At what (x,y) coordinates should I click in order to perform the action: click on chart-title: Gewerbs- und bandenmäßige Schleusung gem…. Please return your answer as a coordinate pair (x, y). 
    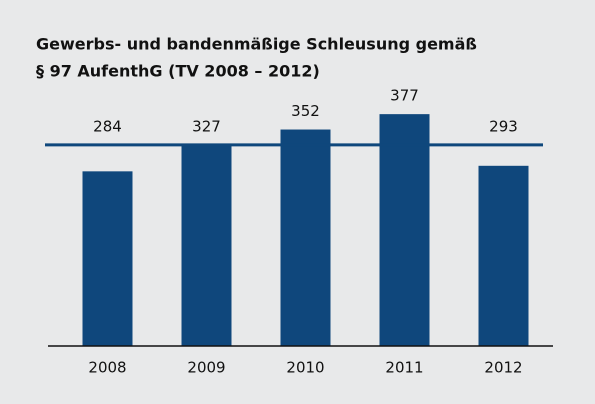
    Looking at the image, I should click on (256, 44).